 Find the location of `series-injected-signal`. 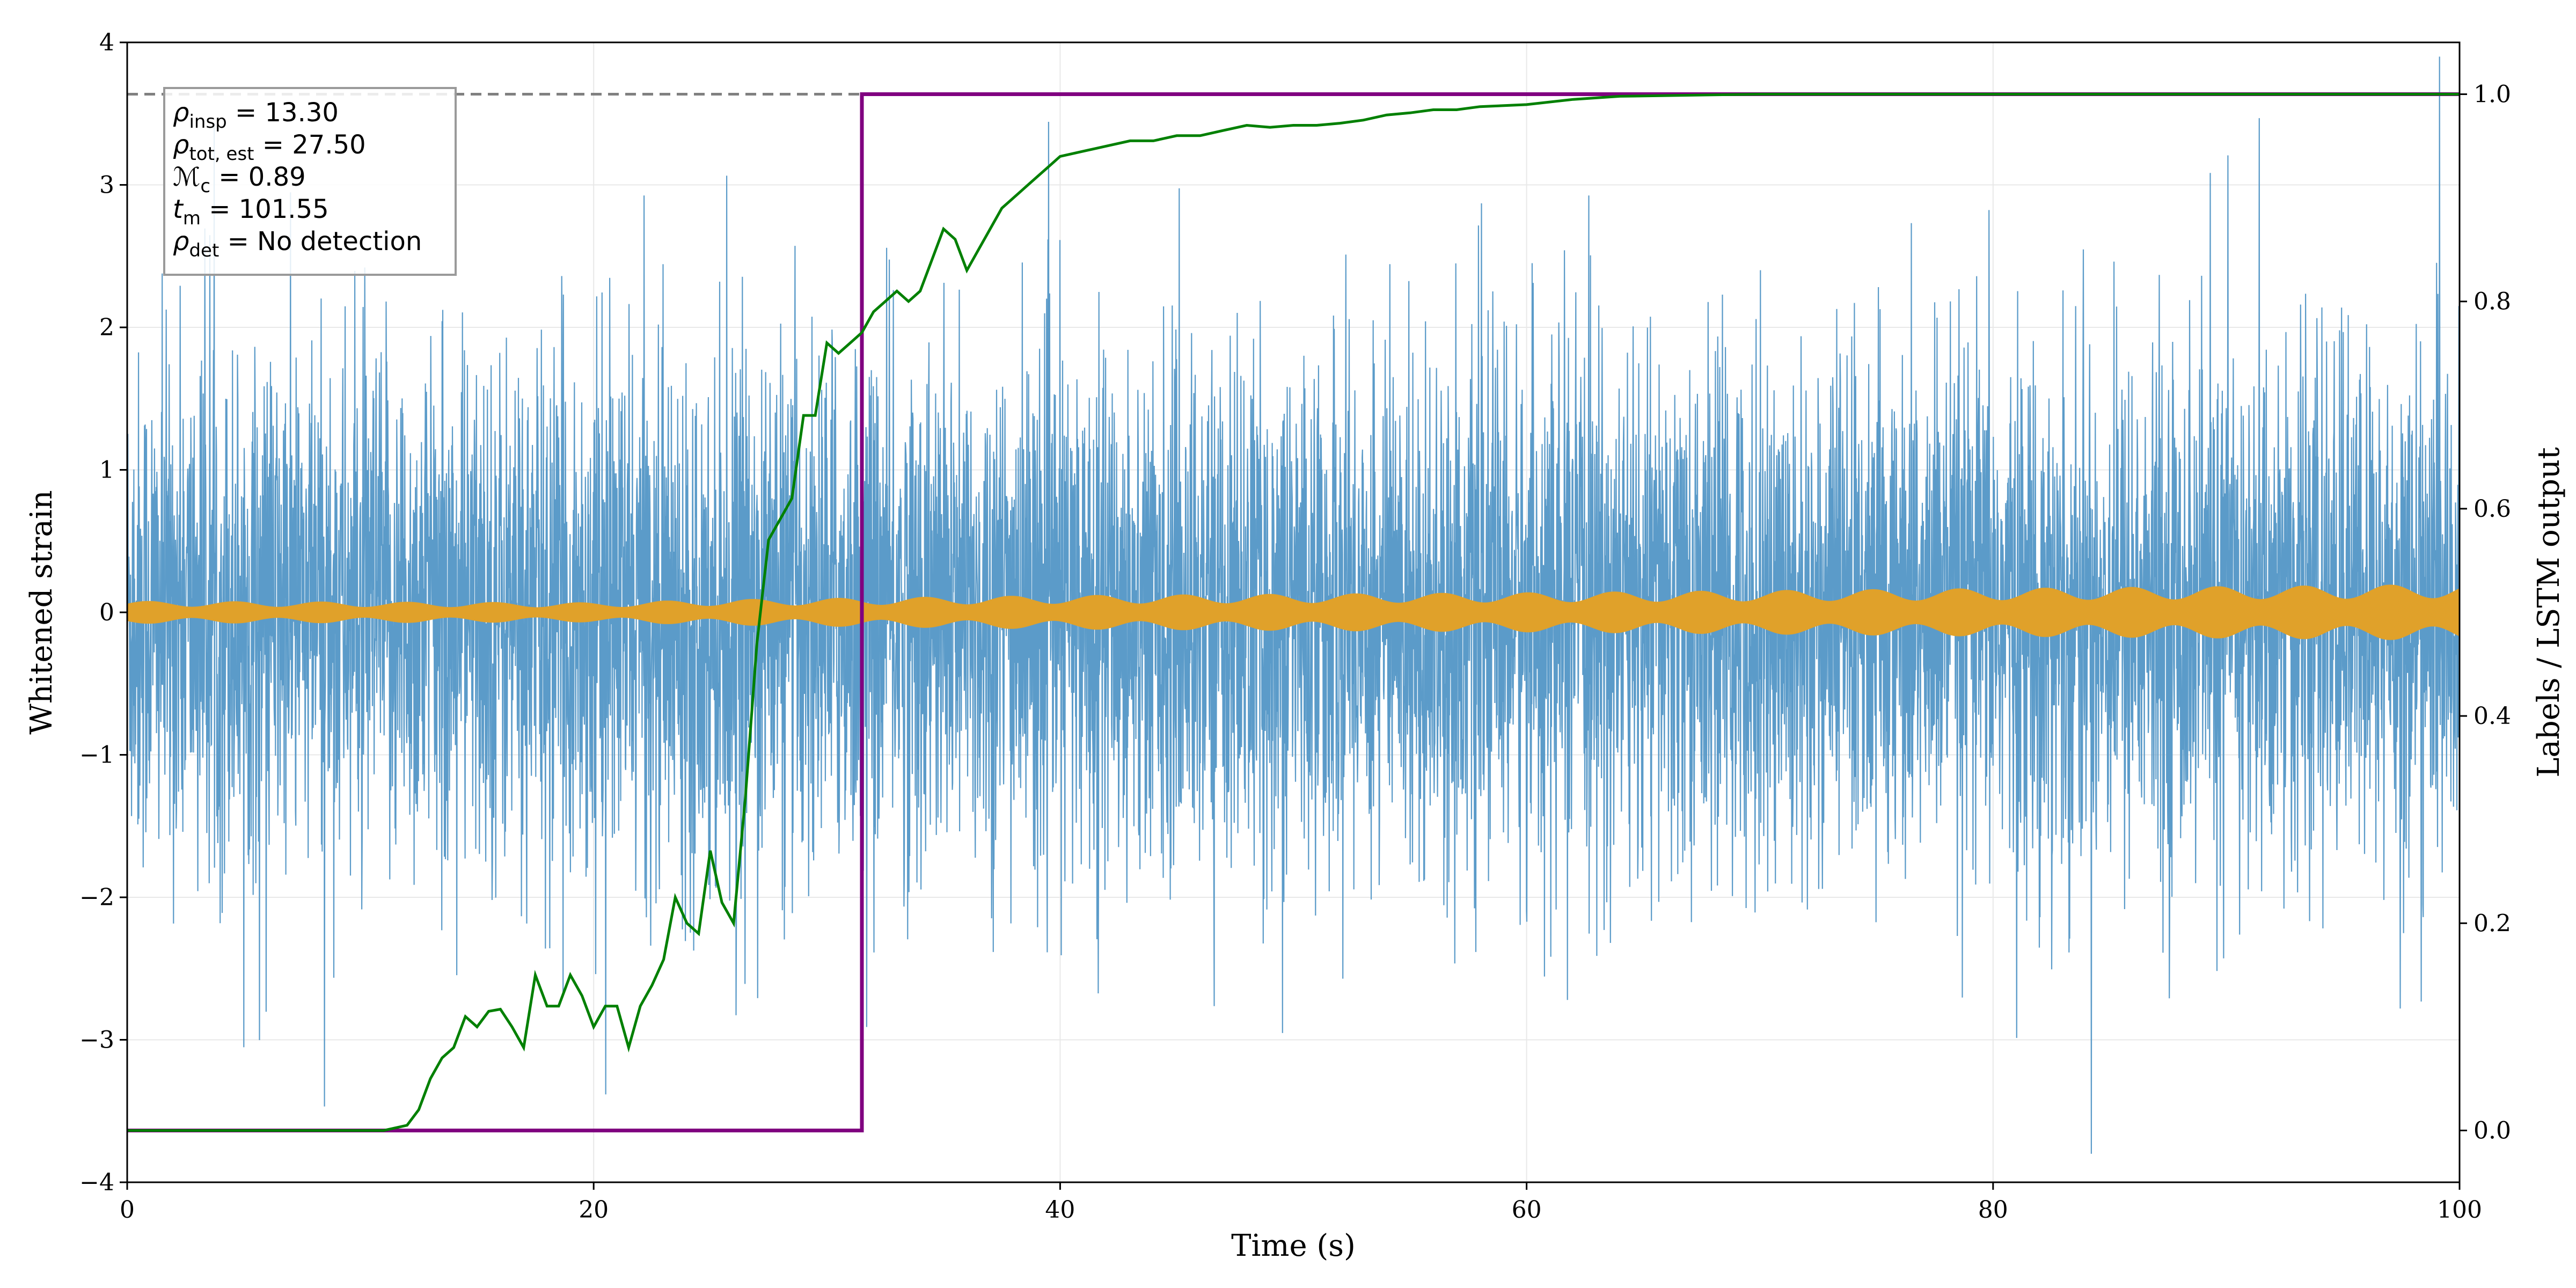

series-injected-signal is located at coordinates (1293, 612).